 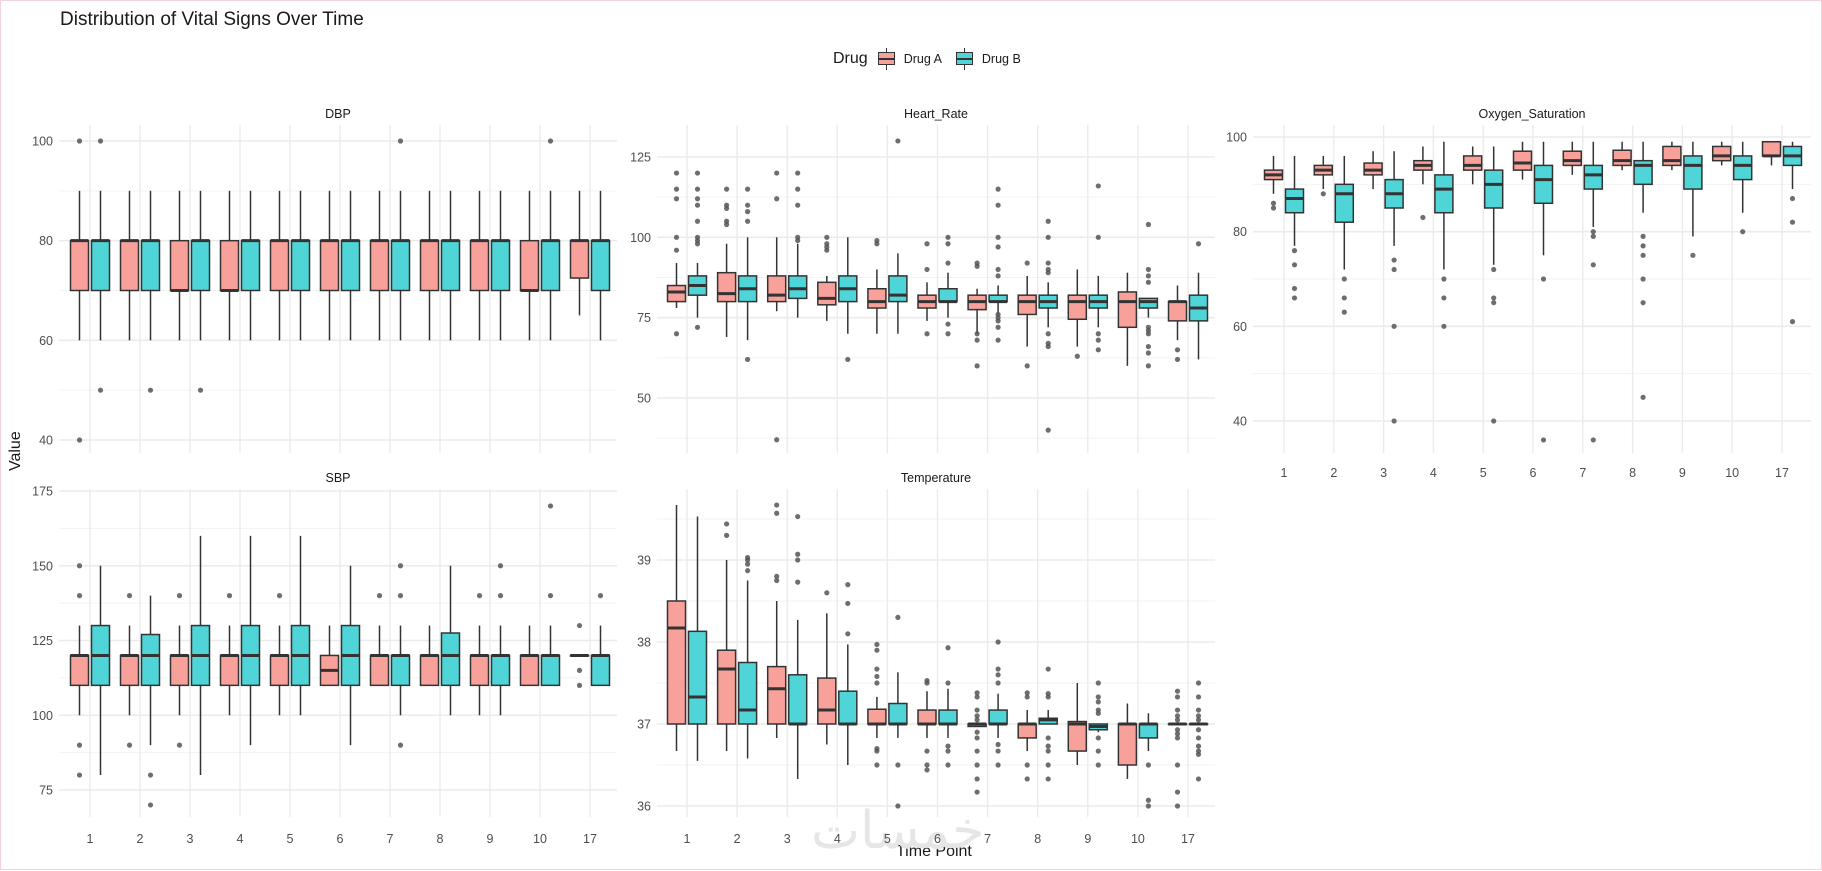 I want to click on x-tick-label: 5, so click(x=1483, y=473).